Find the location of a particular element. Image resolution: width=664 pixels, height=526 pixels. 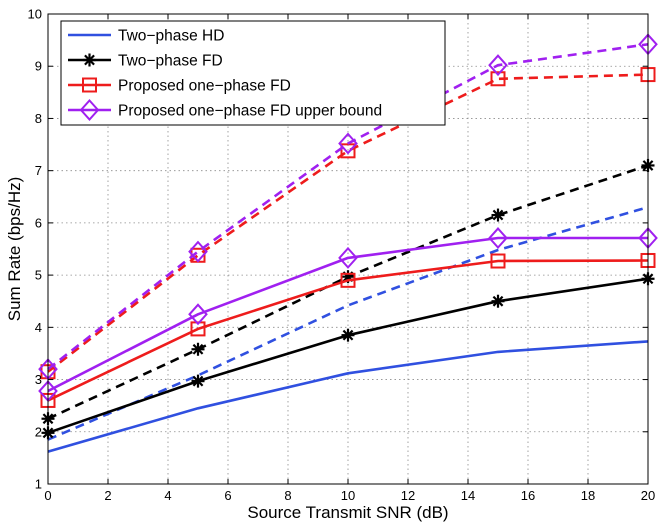

y-tick-label: 4 is located at coordinates (38, 327).